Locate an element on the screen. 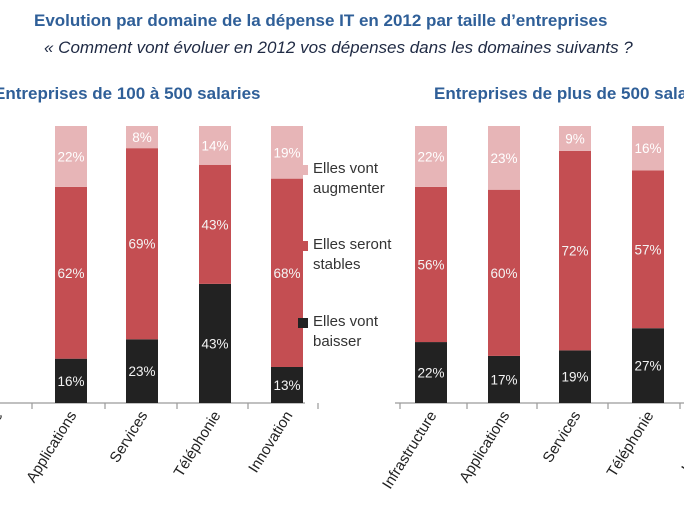 The width and height of the screenshot is (684, 513). legend-label-line2: augmenter is located at coordinates (349, 188).